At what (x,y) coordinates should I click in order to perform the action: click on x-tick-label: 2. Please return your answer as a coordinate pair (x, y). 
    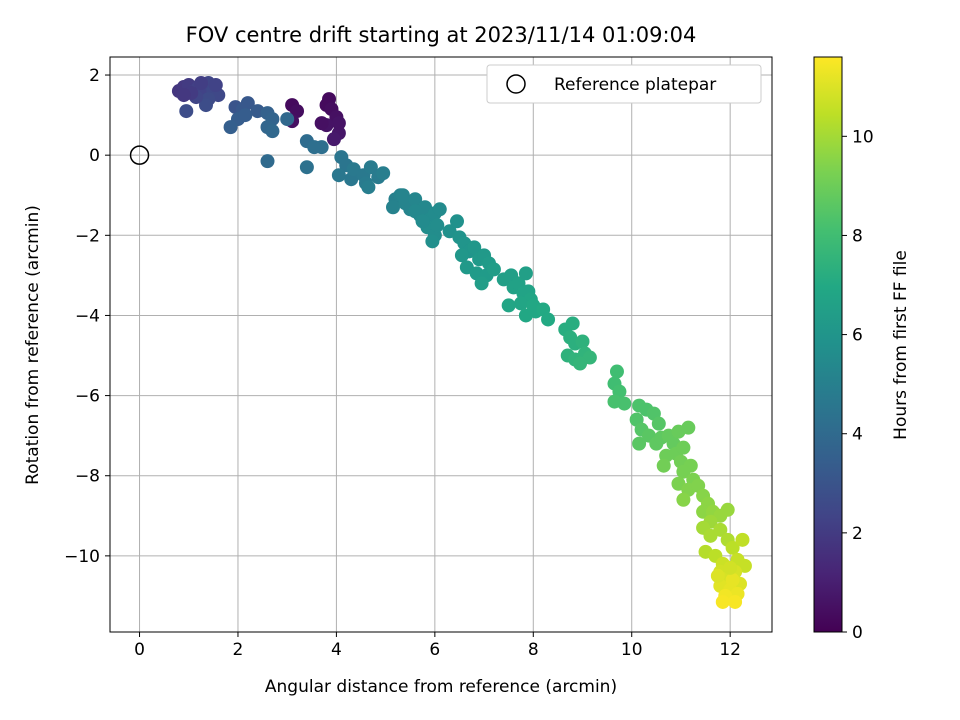
    Looking at the image, I should click on (238, 650).